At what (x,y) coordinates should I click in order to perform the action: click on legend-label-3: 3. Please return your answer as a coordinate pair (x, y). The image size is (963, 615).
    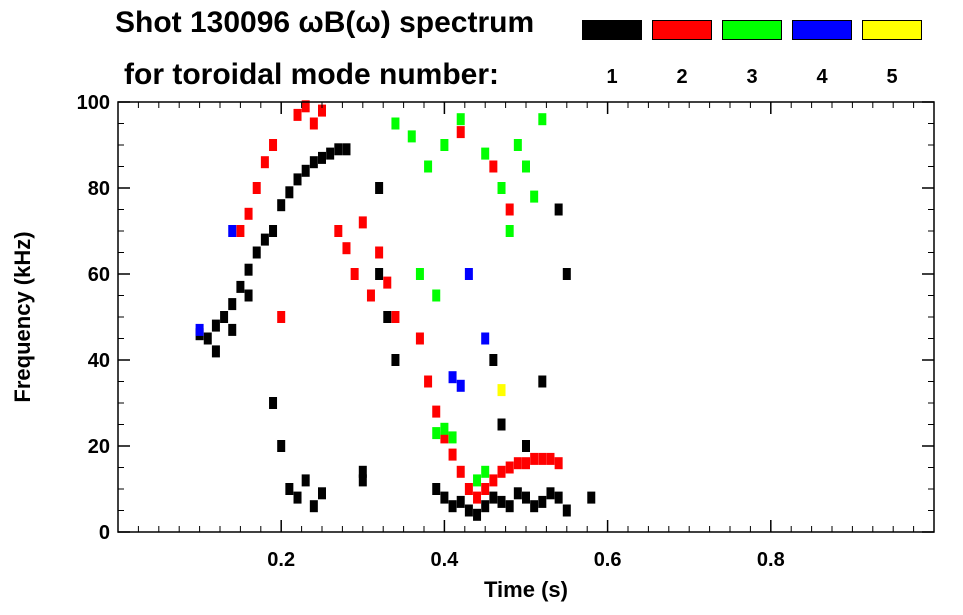
    Looking at the image, I should click on (752, 77).